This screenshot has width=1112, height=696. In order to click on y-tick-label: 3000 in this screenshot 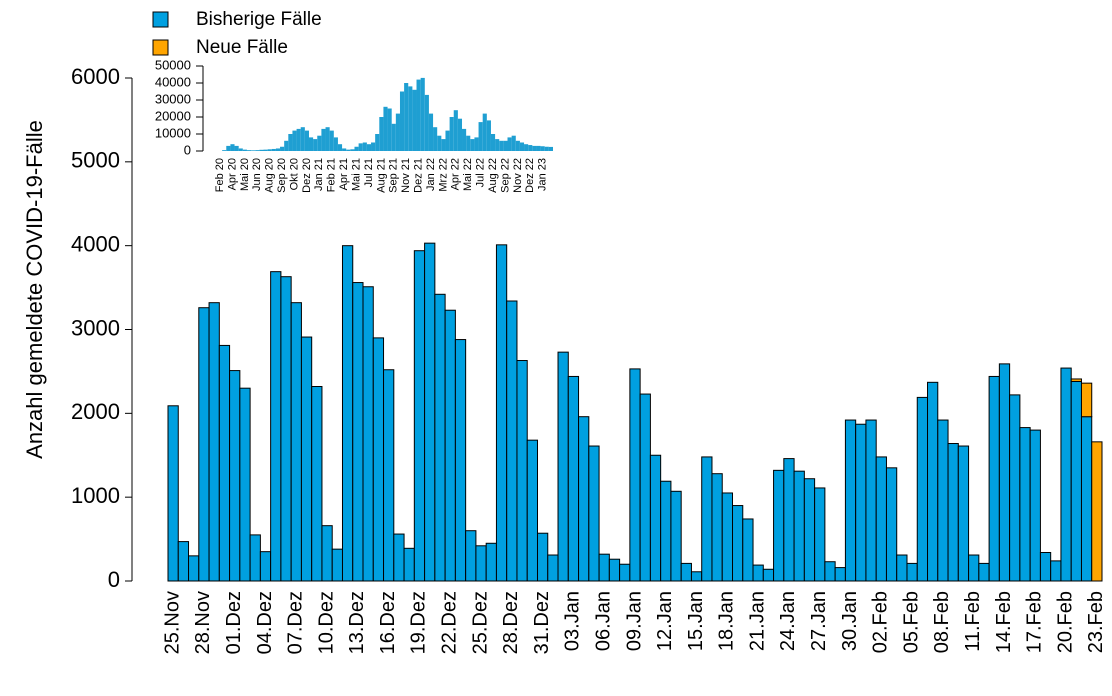, I will do `click(95, 327)`.